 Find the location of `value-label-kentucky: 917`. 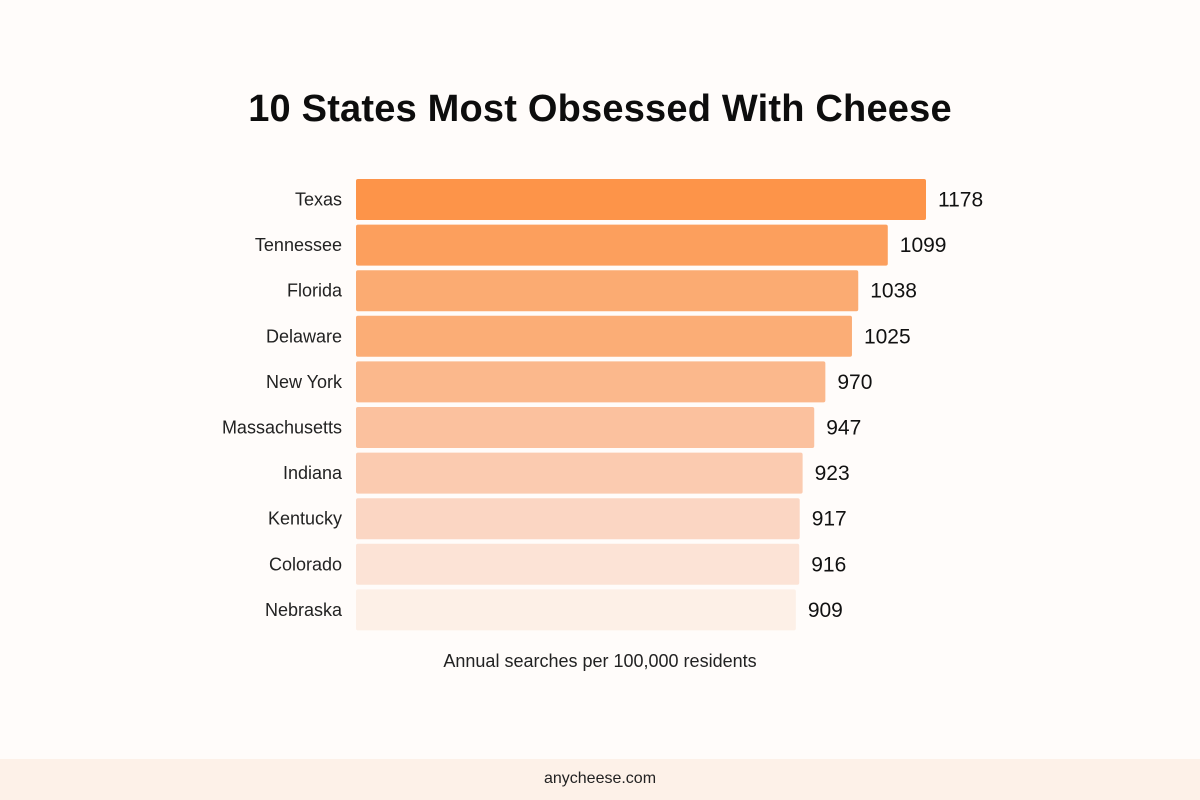

value-label-kentucky: 917 is located at coordinates (829, 519).